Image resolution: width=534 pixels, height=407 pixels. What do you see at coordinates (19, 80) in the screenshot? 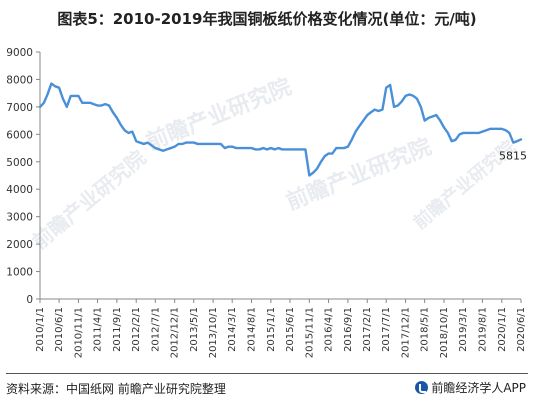
I see `y-tick-label: 8000` at bounding box center [19, 80].